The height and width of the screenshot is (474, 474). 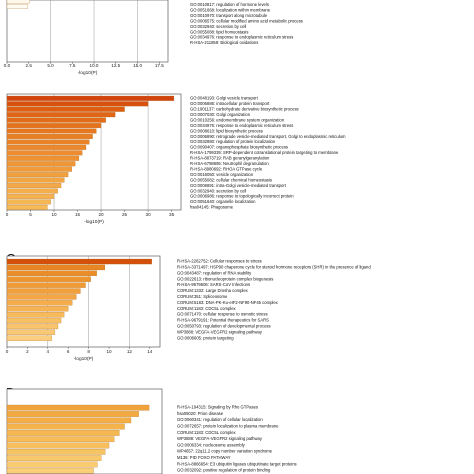 I want to click on x-tick-label: 10.0, so click(x=94, y=65).